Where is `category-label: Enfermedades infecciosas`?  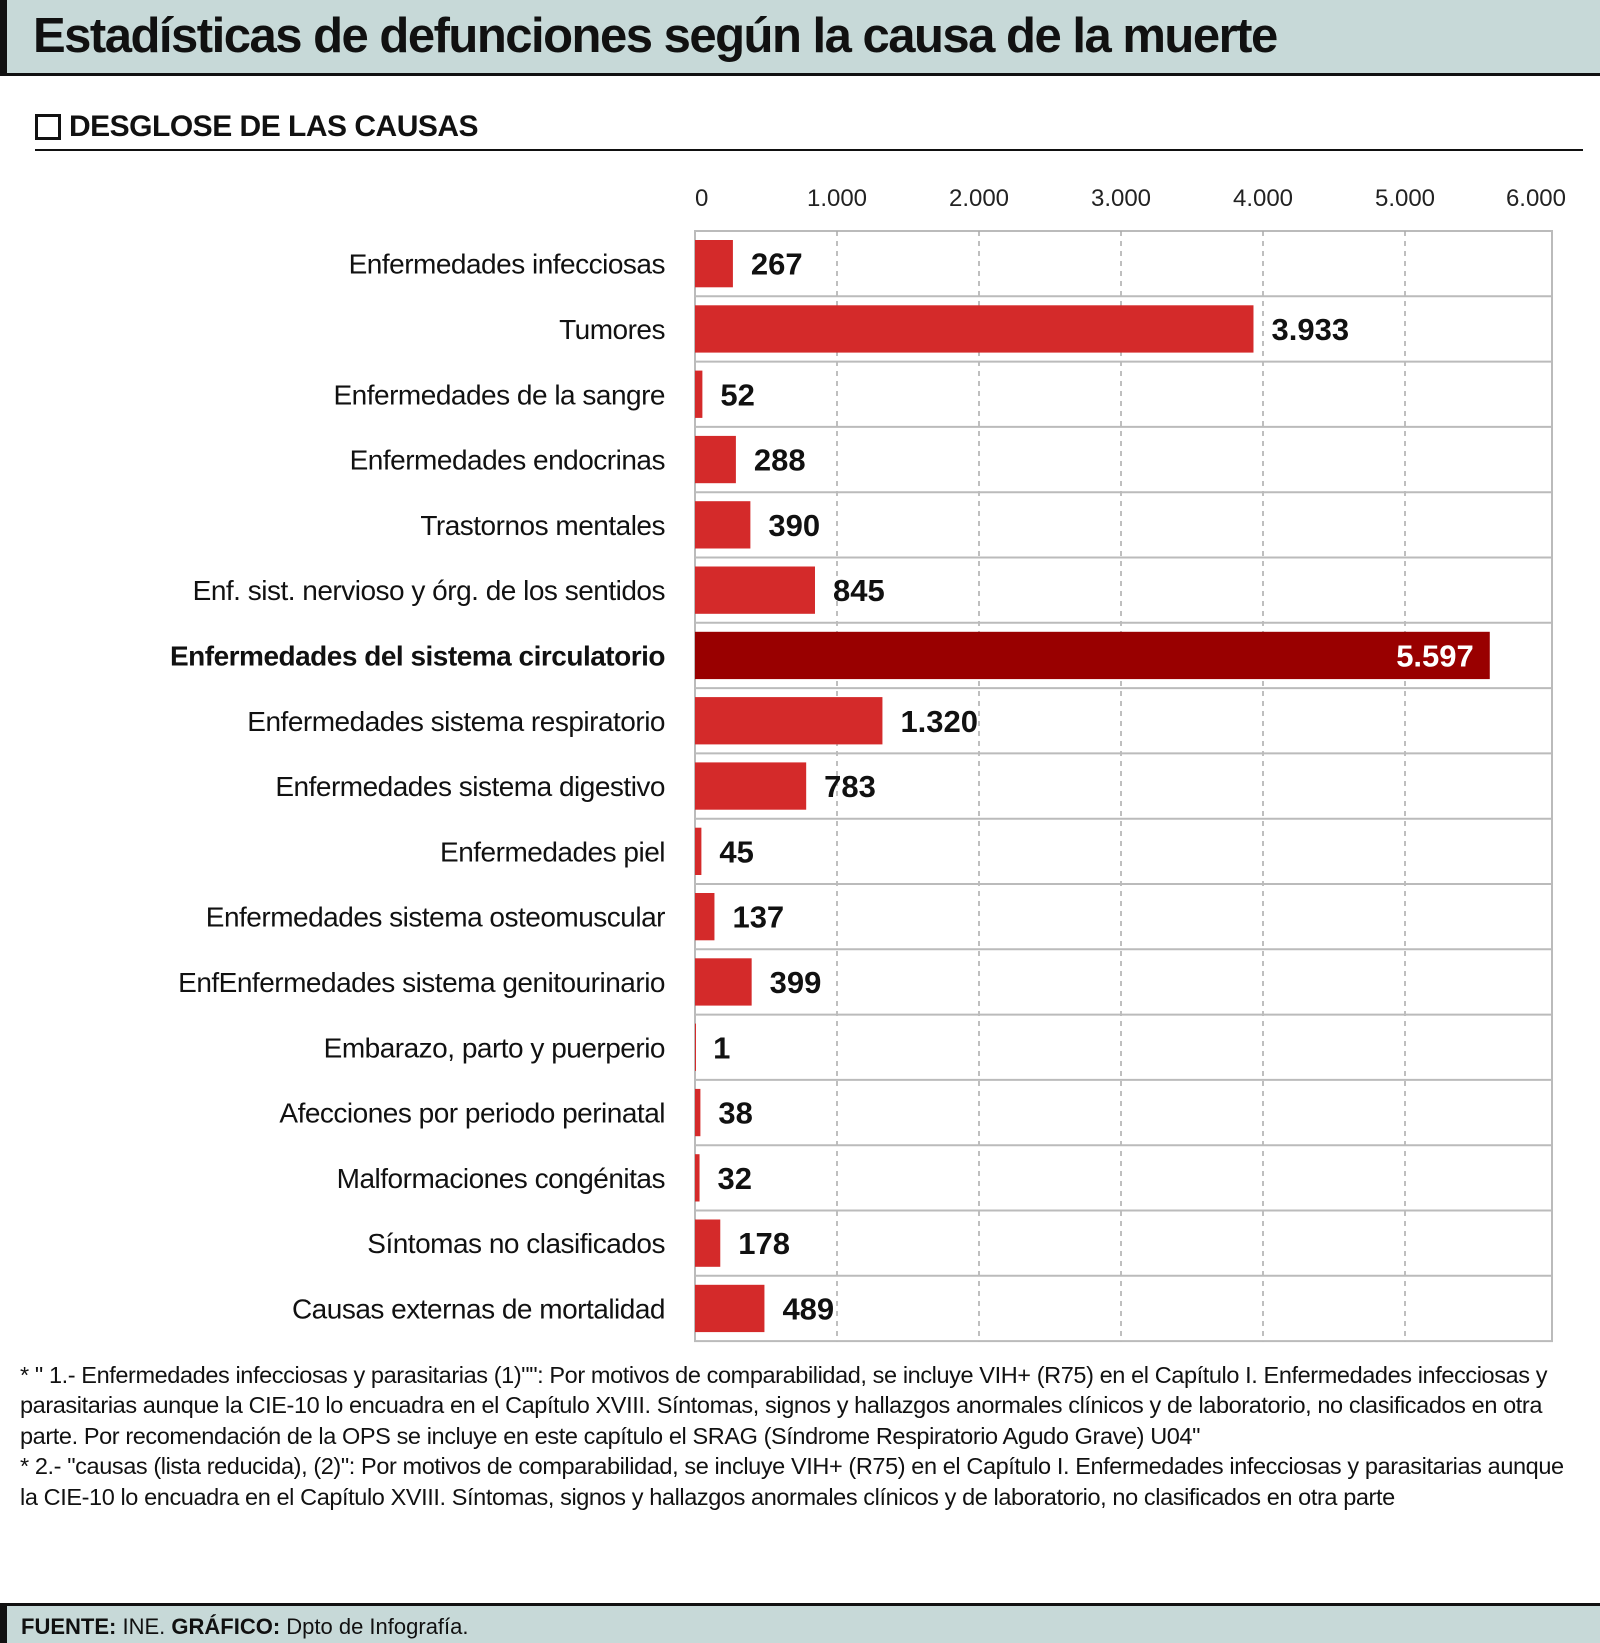
category-label: Enfermedades infecciosas is located at coordinates (507, 264).